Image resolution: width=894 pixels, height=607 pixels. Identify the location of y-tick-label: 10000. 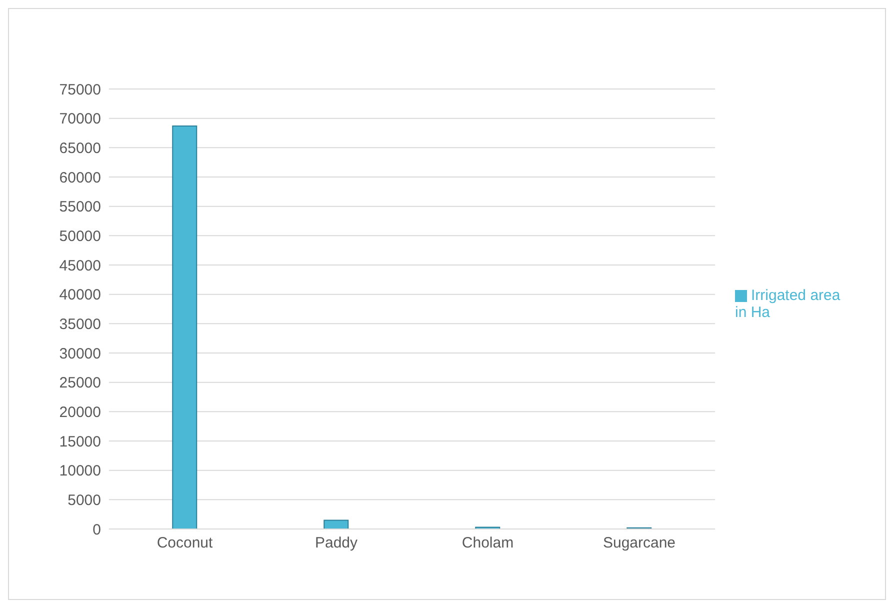
(80, 471).